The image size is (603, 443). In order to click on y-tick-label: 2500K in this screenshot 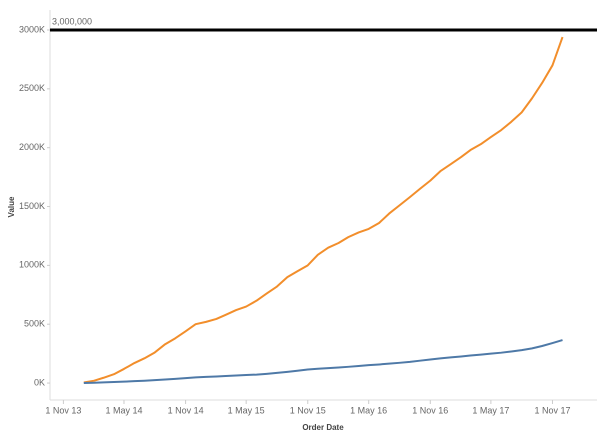, I will do `click(32, 88)`.